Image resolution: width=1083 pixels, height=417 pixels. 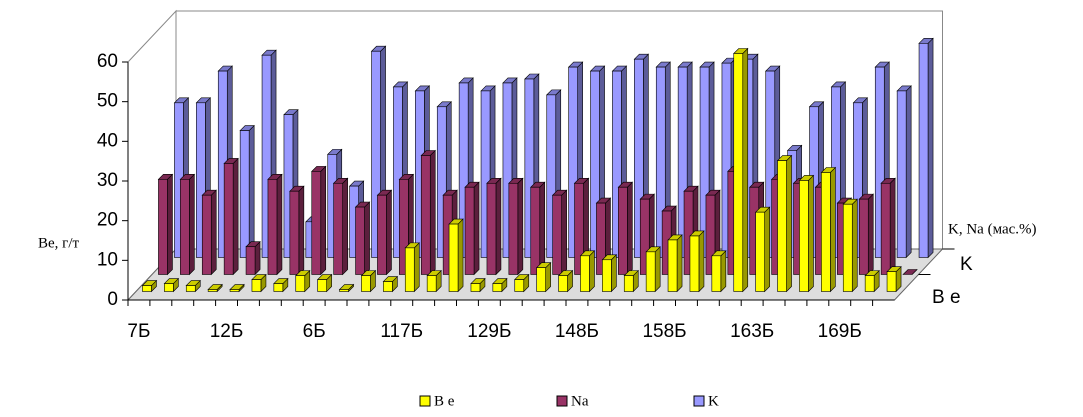 I want to click on x-tick-label: 6Б, so click(x=314, y=331).